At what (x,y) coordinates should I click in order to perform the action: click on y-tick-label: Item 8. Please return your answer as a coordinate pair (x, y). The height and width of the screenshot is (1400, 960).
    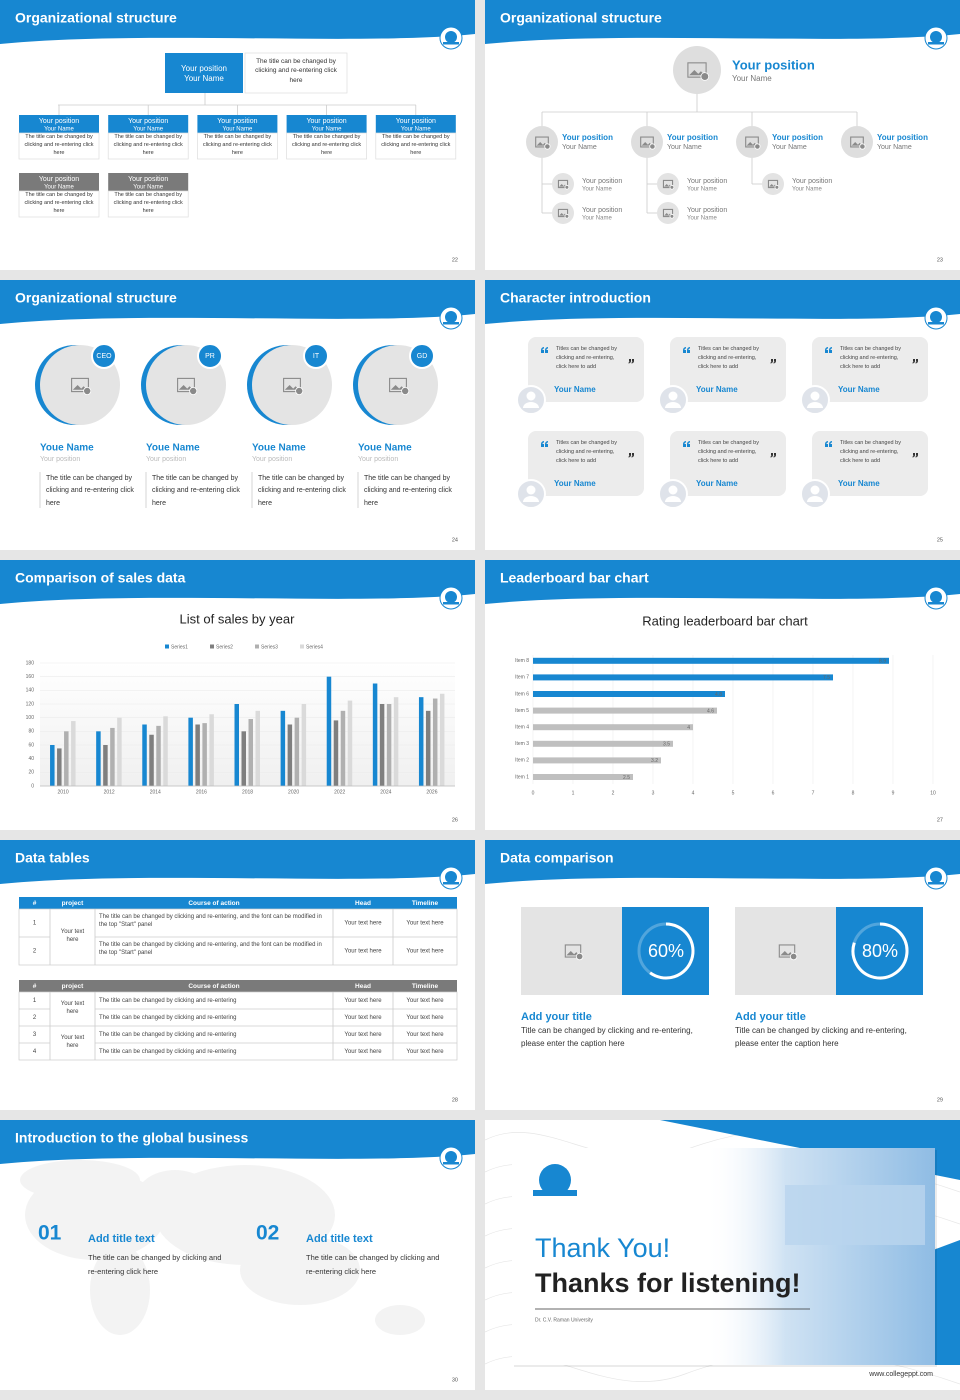
    Looking at the image, I should click on (522, 661).